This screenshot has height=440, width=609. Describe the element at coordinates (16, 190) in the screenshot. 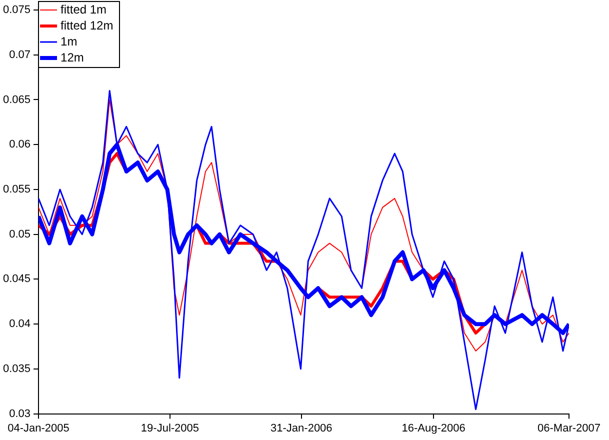

I see `y-tick-label: 0.055` at that location.